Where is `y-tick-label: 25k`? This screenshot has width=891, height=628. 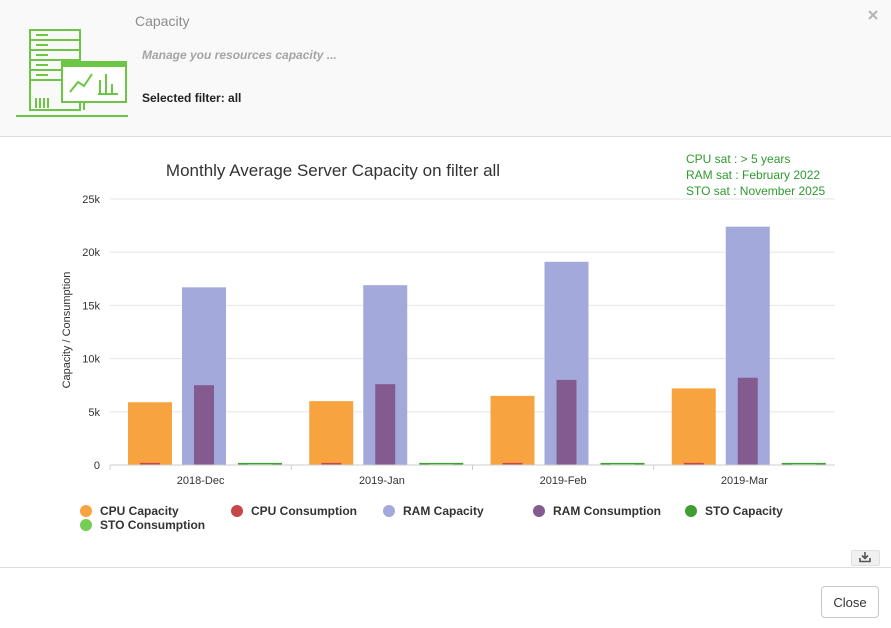 y-tick-label: 25k is located at coordinates (91, 200).